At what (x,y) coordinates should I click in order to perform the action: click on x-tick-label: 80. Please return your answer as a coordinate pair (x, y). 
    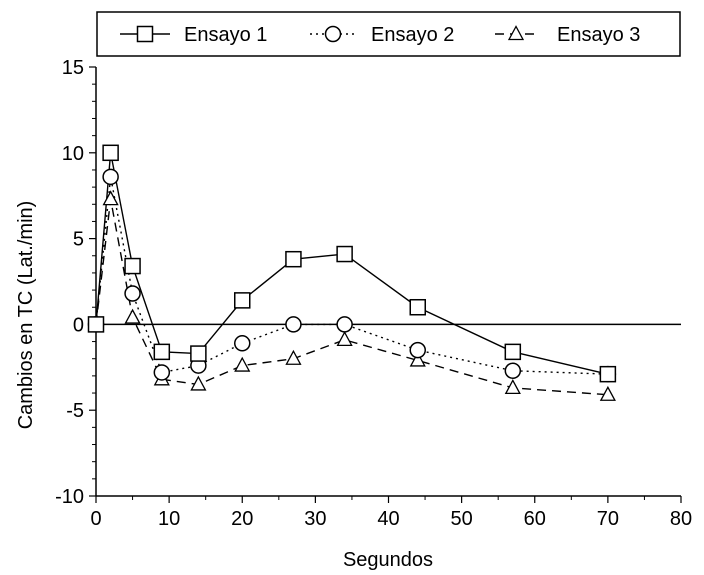
    Looking at the image, I should click on (681, 519).